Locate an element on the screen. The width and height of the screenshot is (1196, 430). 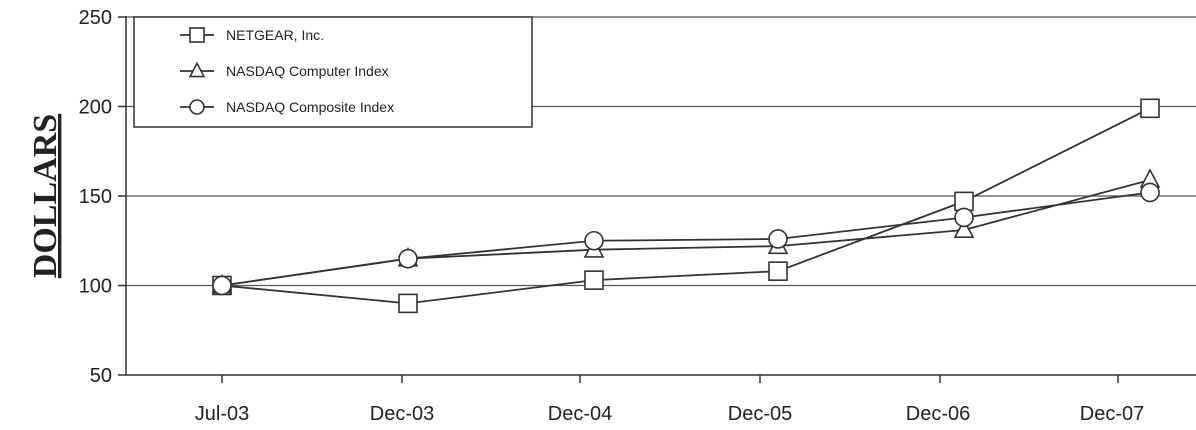
legend-label-triangle: NASDAQ Computer Index is located at coordinates (307, 71).